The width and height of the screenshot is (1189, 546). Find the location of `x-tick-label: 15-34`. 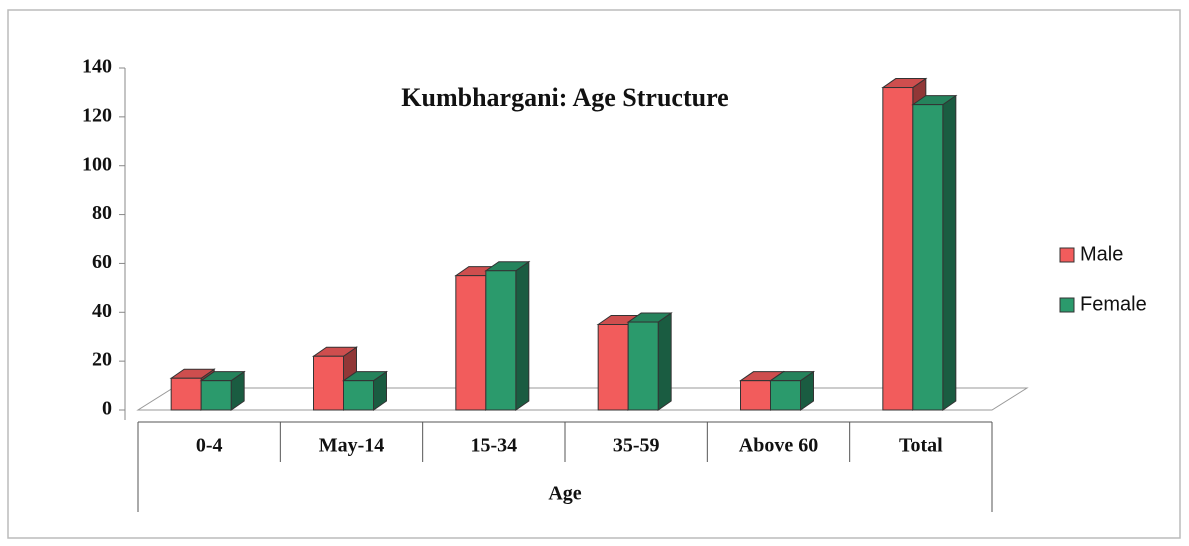

x-tick-label: 15-34 is located at coordinates (493, 446).